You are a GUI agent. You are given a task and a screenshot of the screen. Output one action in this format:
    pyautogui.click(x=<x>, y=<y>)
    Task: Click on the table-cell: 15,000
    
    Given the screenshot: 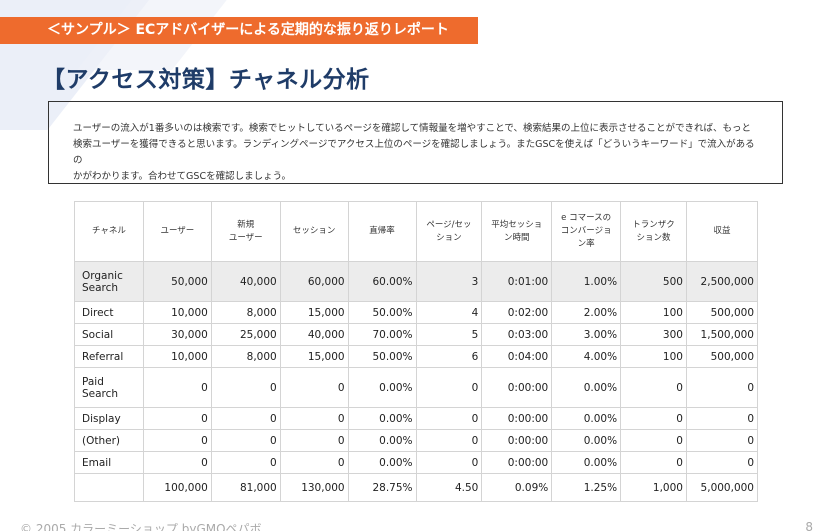 What is the action you would take?
    pyautogui.click(x=314, y=356)
    